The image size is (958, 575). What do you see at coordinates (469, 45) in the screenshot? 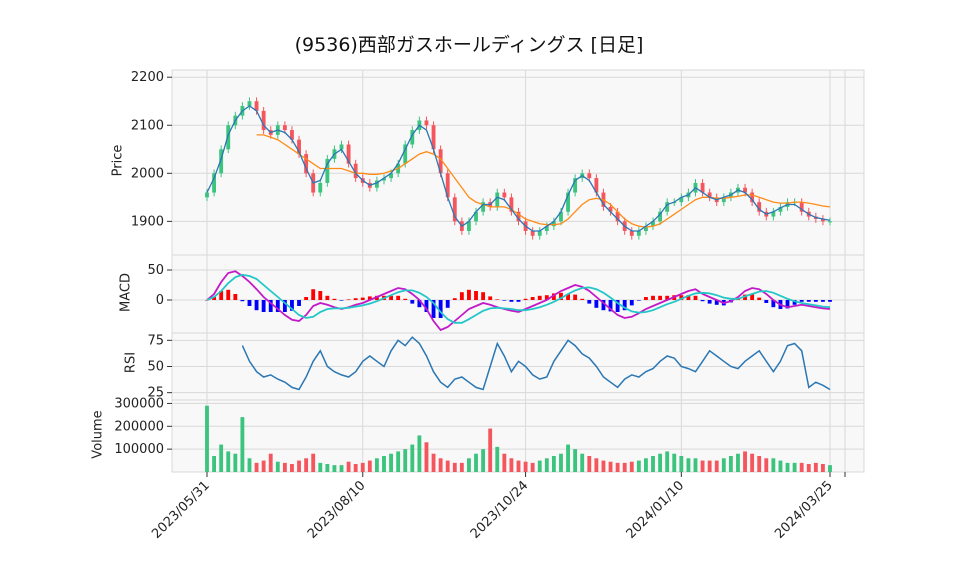
I see `chart-title: (9536)西部ガスホールディングス [日足]` at bounding box center [469, 45].